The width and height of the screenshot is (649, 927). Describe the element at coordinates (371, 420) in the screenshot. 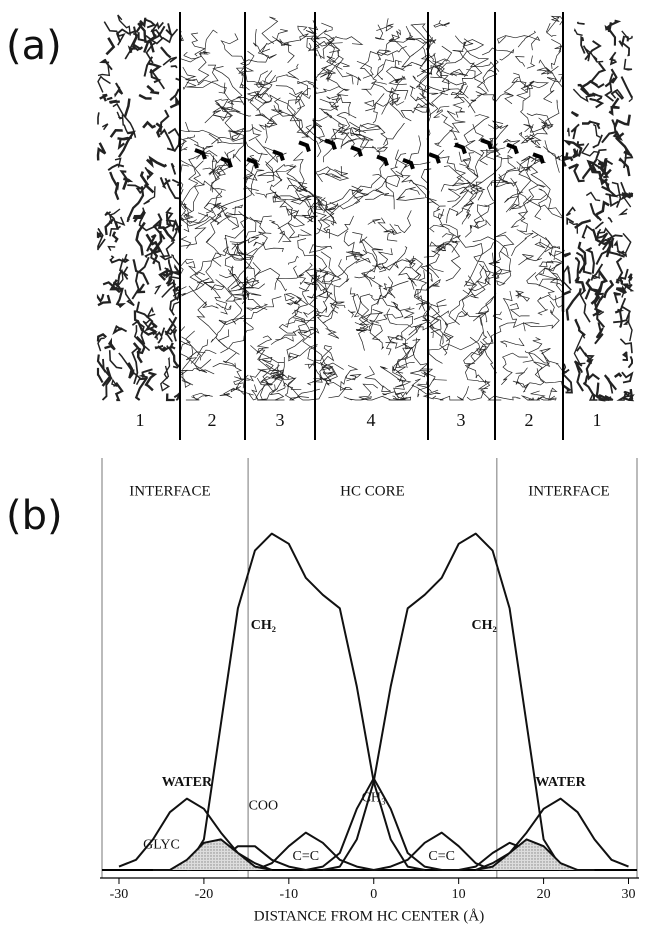

I see `region-label: 4` at that location.